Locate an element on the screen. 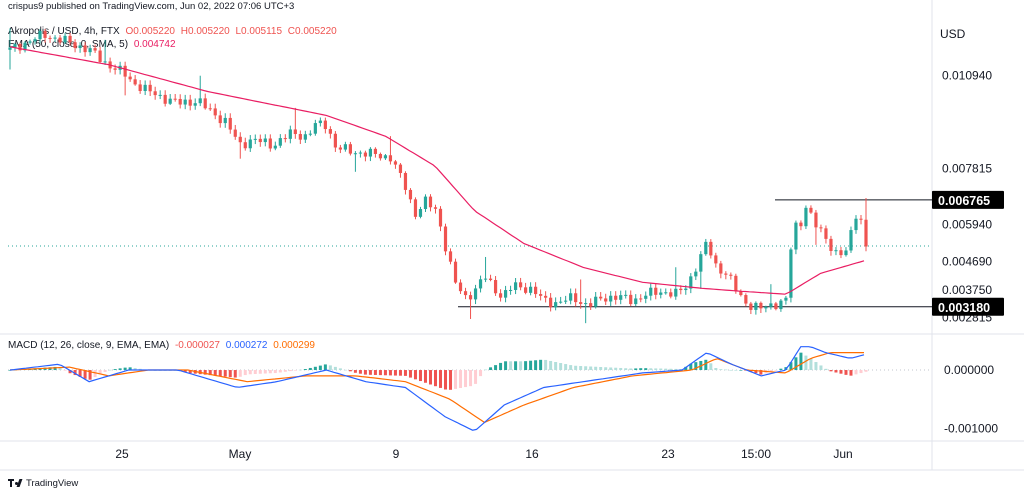 This screenshot has width=1024, height=495. tradingview-logo-icon is located at coordinates (15, 483).